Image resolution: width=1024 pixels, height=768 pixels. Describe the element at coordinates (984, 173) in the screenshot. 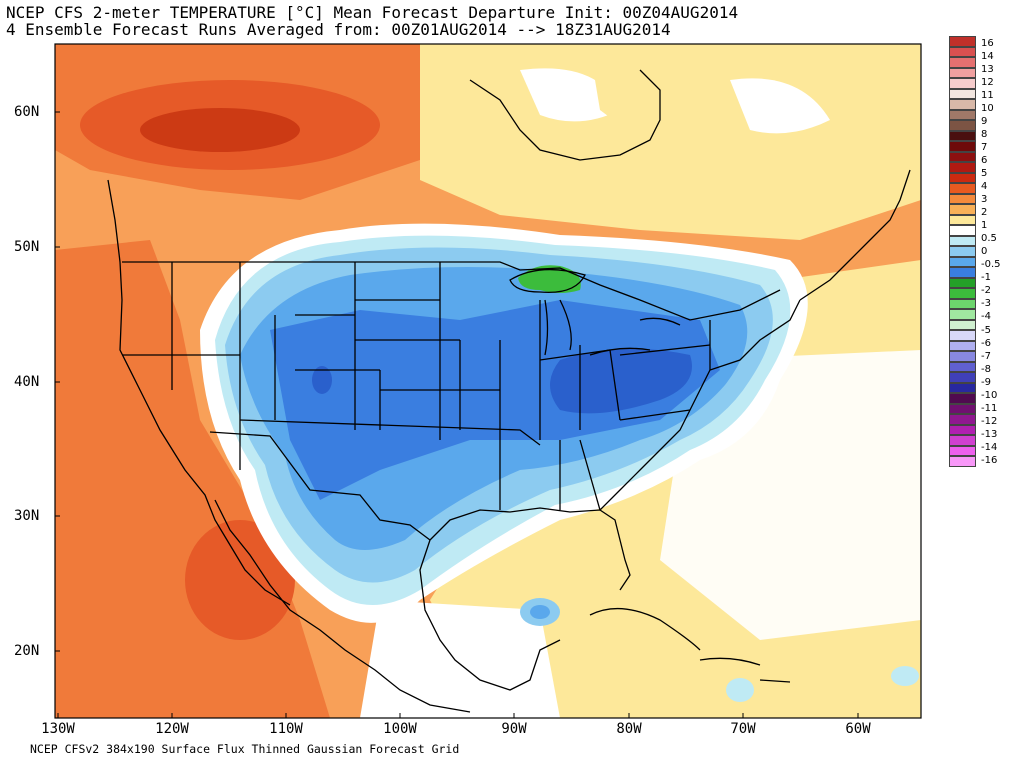

I see `legend-label: 5` at that location.